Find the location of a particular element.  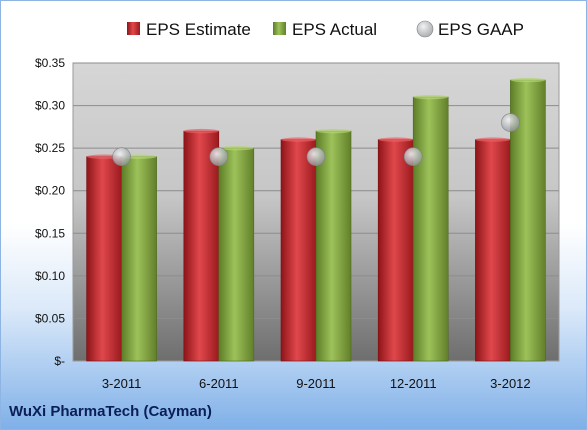

y-tick-label: $0.15 is located at coordinates (50, 233).